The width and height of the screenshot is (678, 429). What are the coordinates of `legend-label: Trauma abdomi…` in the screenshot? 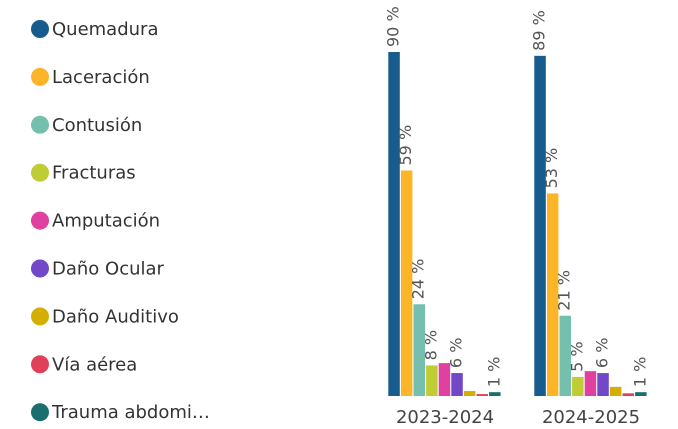 It's located at (130, 412).